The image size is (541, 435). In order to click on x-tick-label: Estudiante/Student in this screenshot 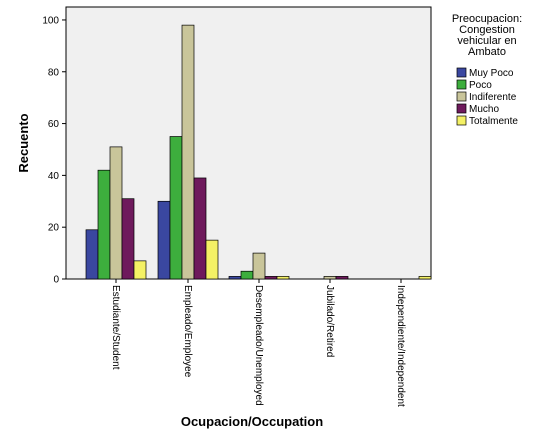, I will do `click(115, 327)`.